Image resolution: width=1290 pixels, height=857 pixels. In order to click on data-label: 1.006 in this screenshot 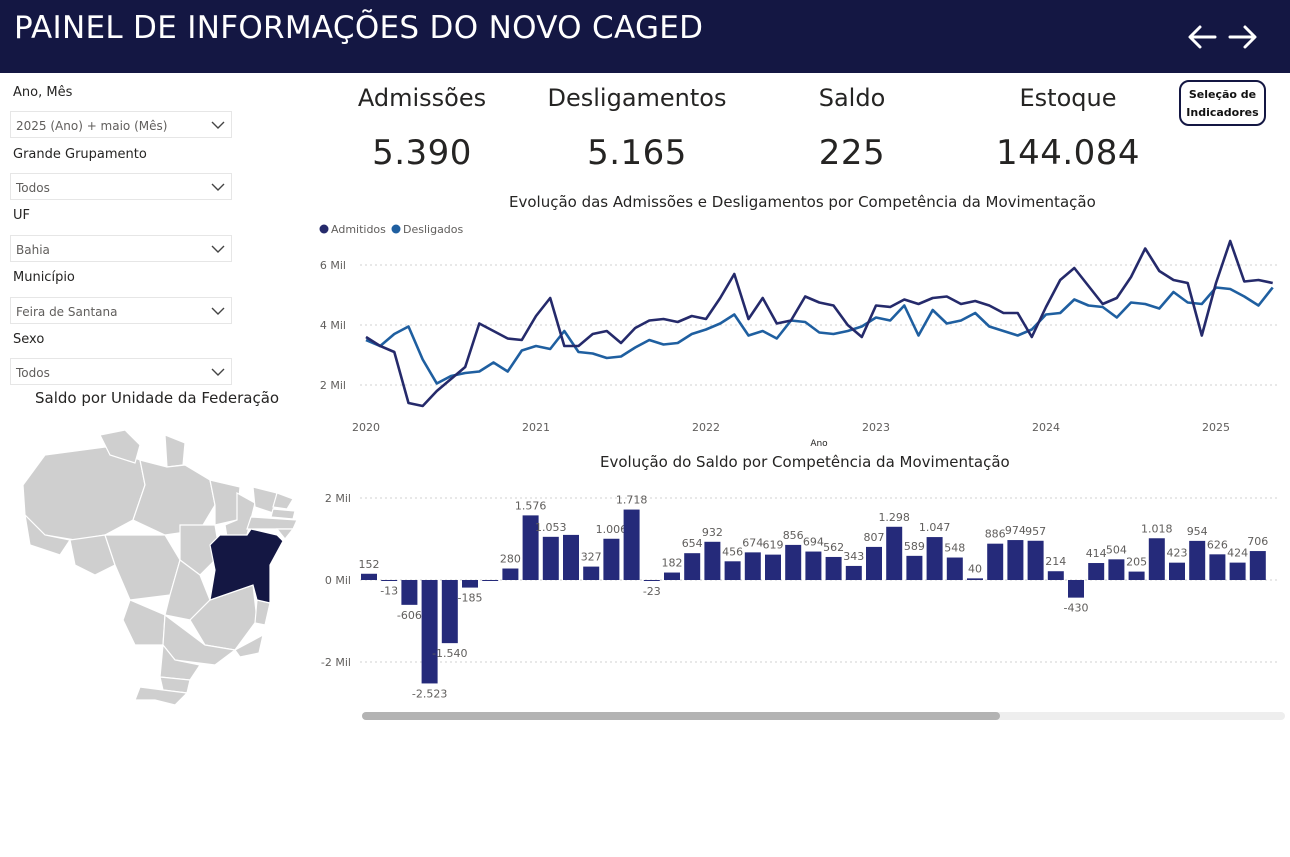, I will do `click(612, 529)`.